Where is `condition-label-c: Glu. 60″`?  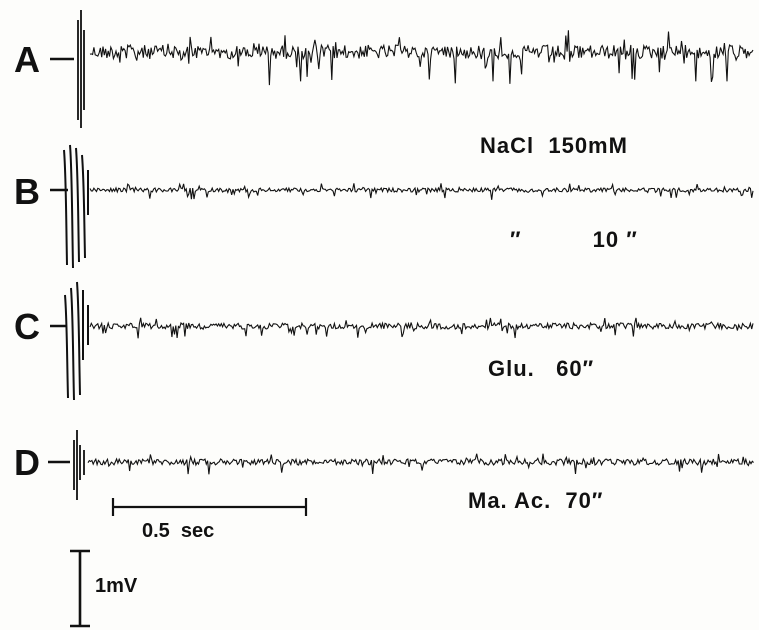 condition-label-c: Glu. 60″ is located at coordinates (541, 368).